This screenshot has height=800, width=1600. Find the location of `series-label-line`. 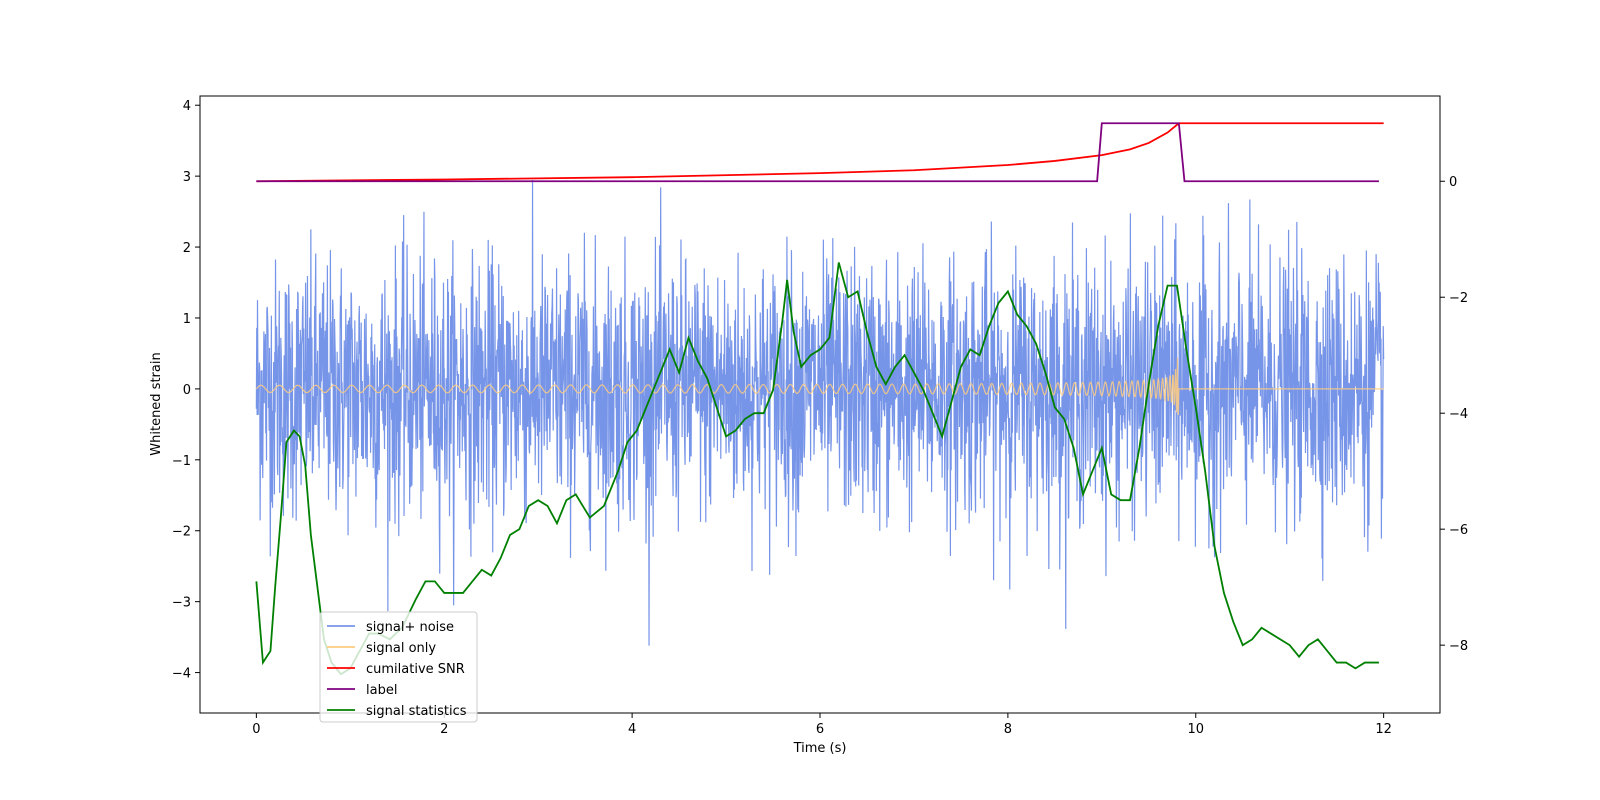

series-label-line is located at coordinates (817, 152).